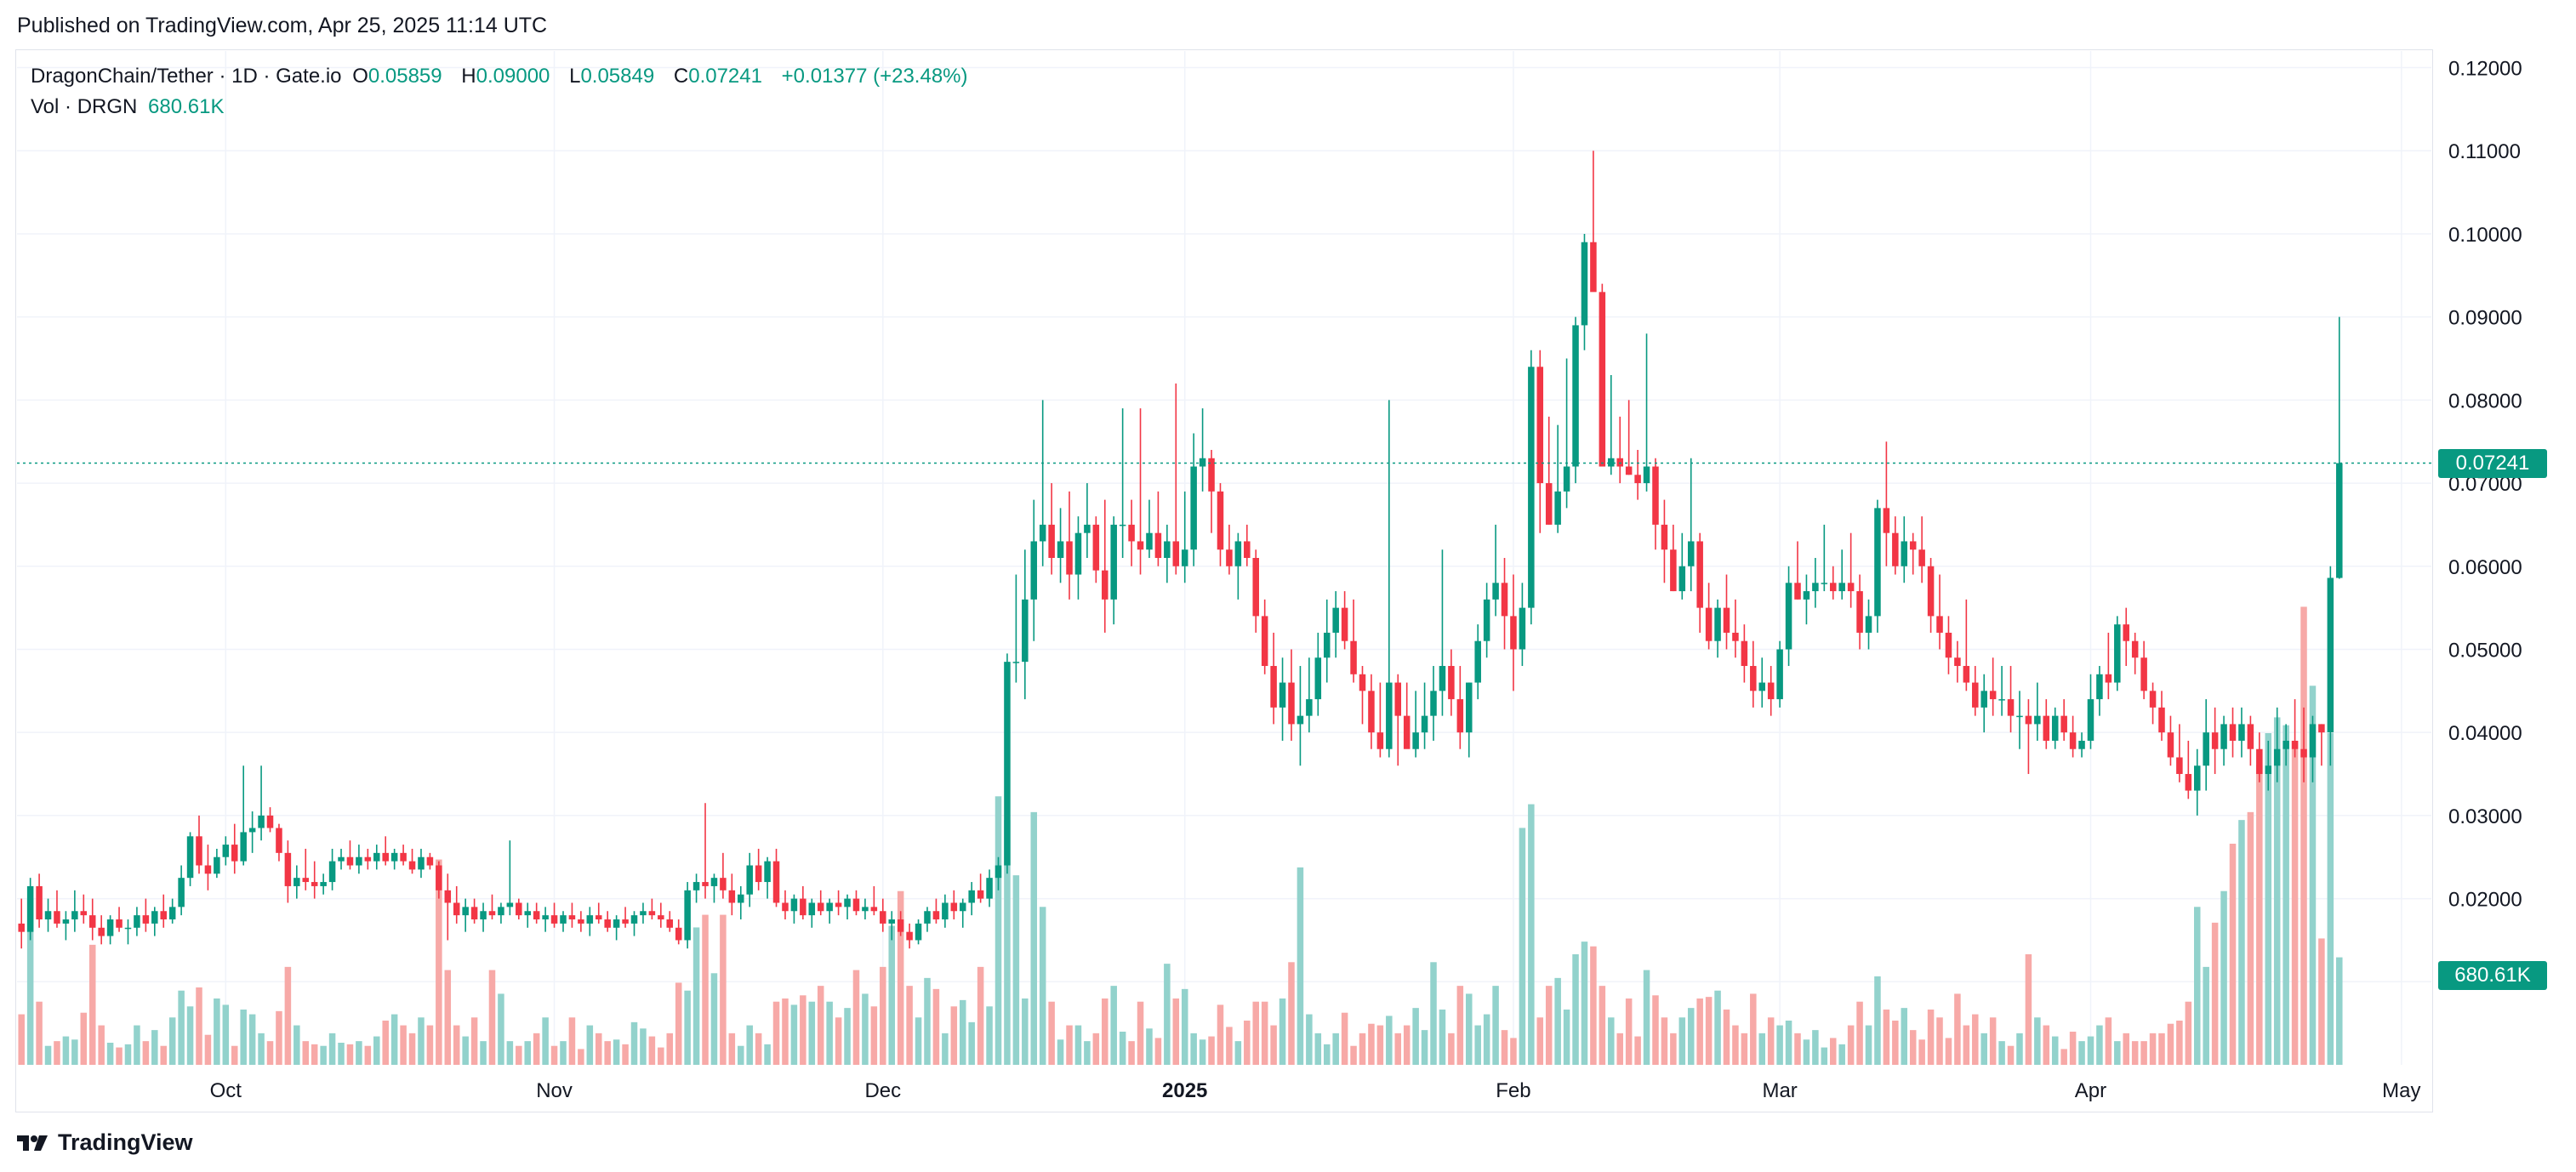 This screenshot has height=1172, width=2576. What do you see at coordinates (187, 76) in the screenshot?
I see `symbol-title: DragonChain/Tether · 1D · Gate.io` at bounding box center [187, 76].